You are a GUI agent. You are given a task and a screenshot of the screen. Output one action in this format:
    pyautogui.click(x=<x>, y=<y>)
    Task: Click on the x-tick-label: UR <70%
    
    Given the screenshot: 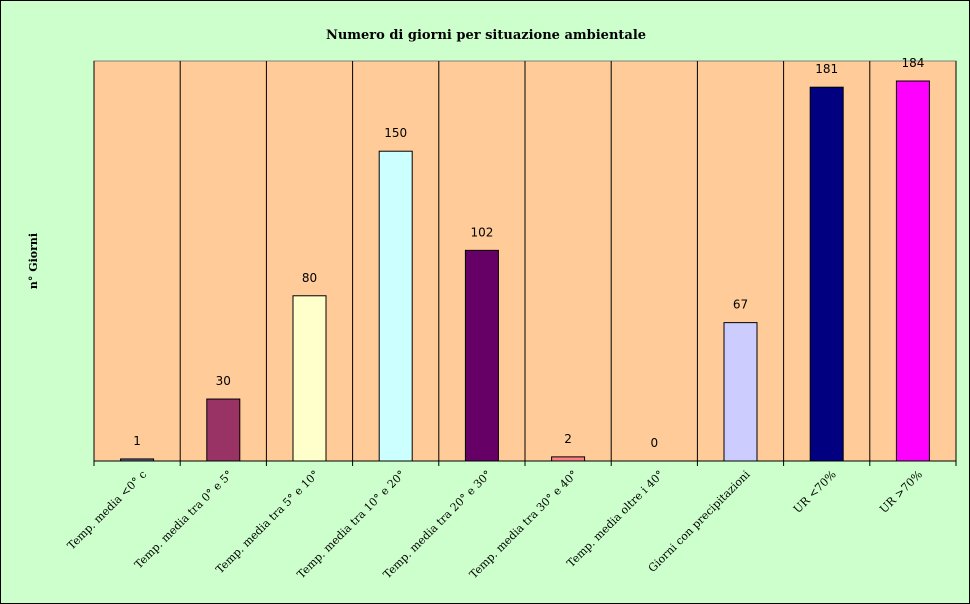 What is the action you would take?
    pyautogui.click(x=815, y=492)
    